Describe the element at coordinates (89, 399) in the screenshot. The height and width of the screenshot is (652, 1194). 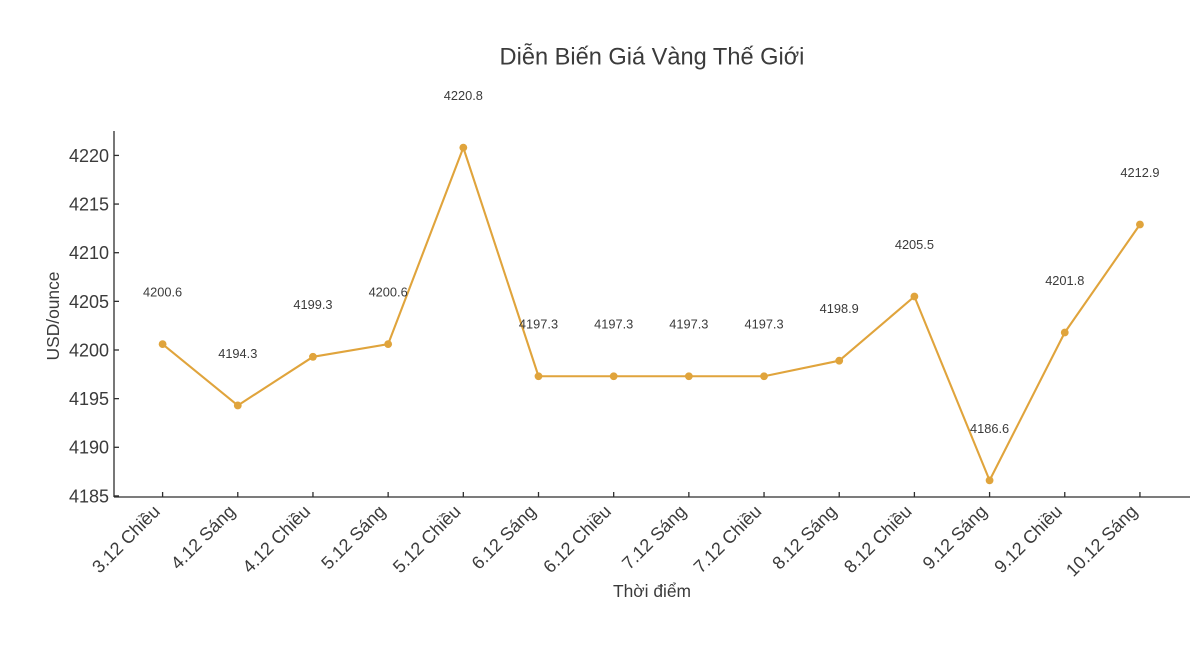
I see `svg-text: 4195` at that location.